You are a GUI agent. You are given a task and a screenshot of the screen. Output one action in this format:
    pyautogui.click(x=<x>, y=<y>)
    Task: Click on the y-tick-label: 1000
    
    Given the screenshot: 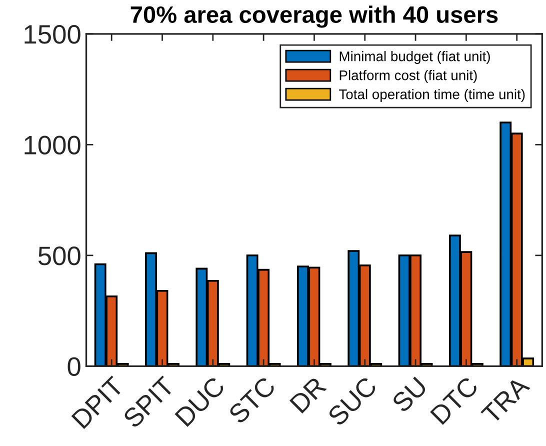 What is the action you would take?
    pyautogui.click(x=52, y=145)
    